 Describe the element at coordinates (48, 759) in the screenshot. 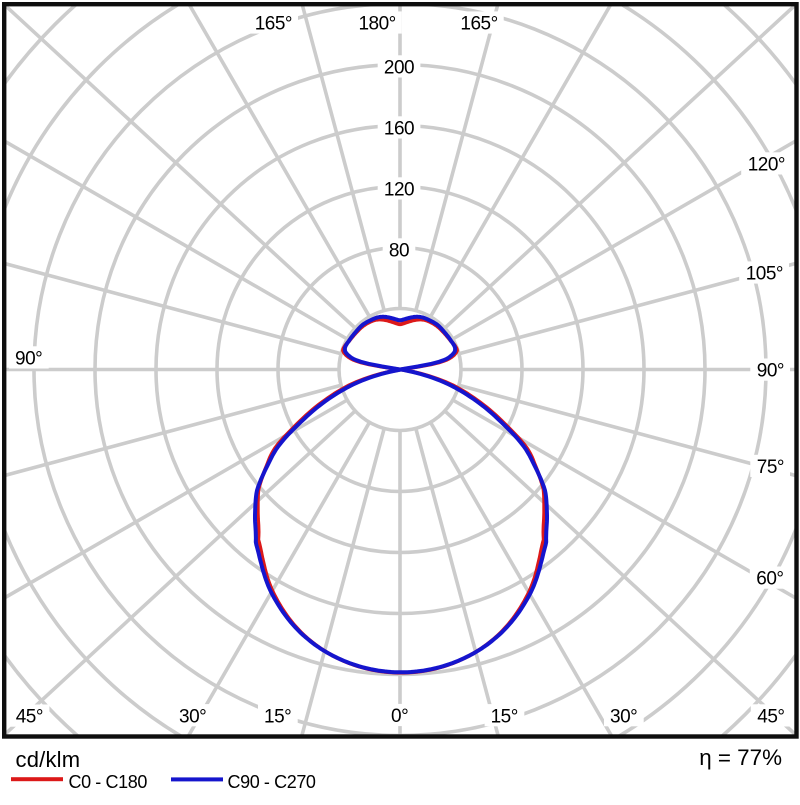

I see `svg-text: cd/klm` at that location.